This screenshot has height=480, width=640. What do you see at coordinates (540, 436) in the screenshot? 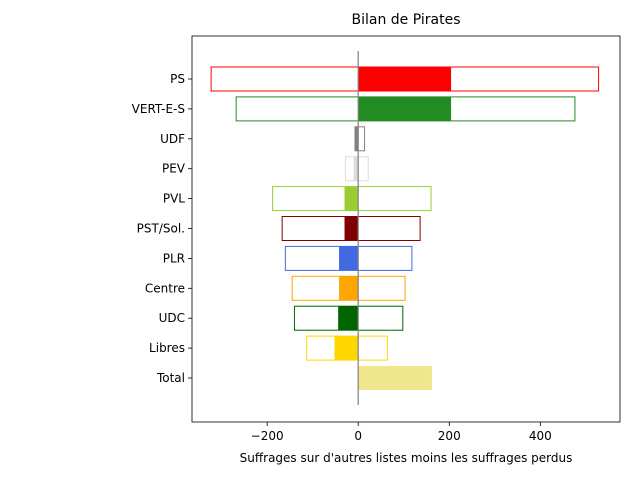
I see `x-tick-label-3: 400` at bounding box center [540, 436].